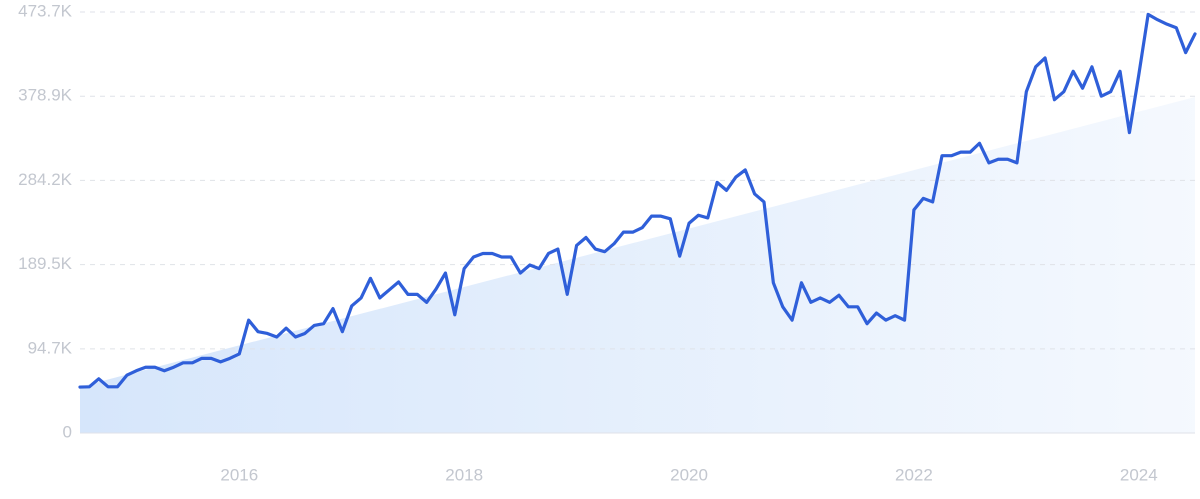  Describe the element at coordinates (914, 474) in the screenshot. I see `x-tick-label: 2022` at that location.